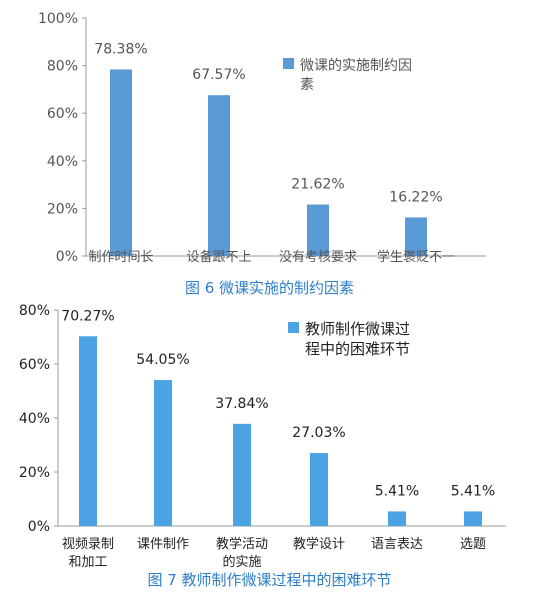 The height and width of the screenshot is (594, 539). What do you see at coordinates (319, 544) in the screenshot?
I see `chart7-category-label: 教学设计` at bounding box center [319, 544].